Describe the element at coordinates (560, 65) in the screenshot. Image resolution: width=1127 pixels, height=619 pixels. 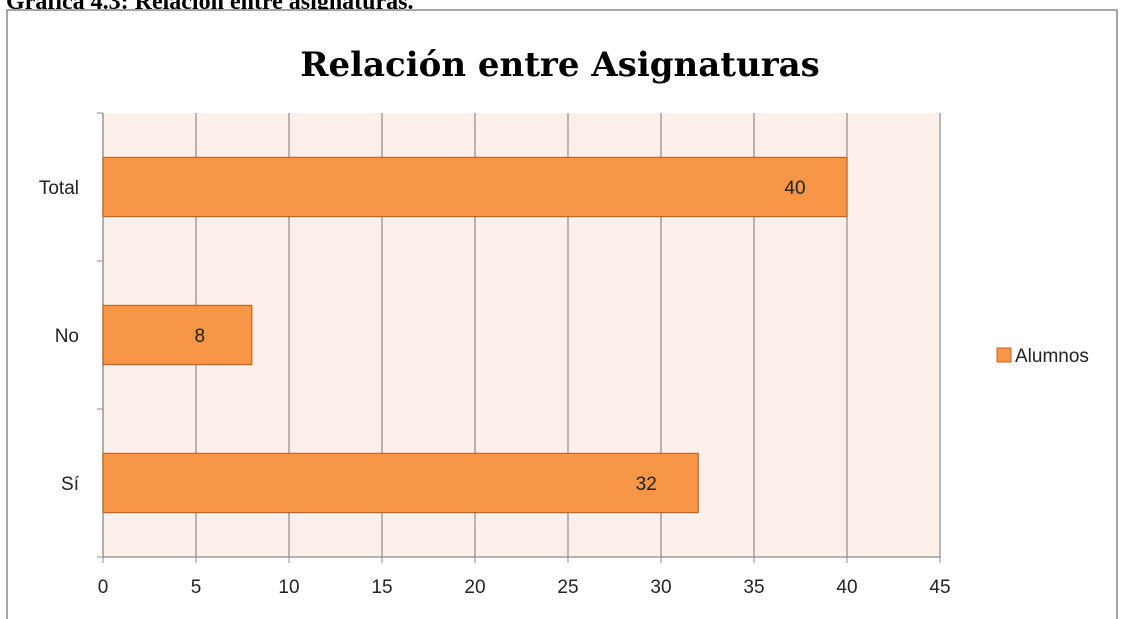
I see `chart-title: Relación entre Asignaturas` at that location.